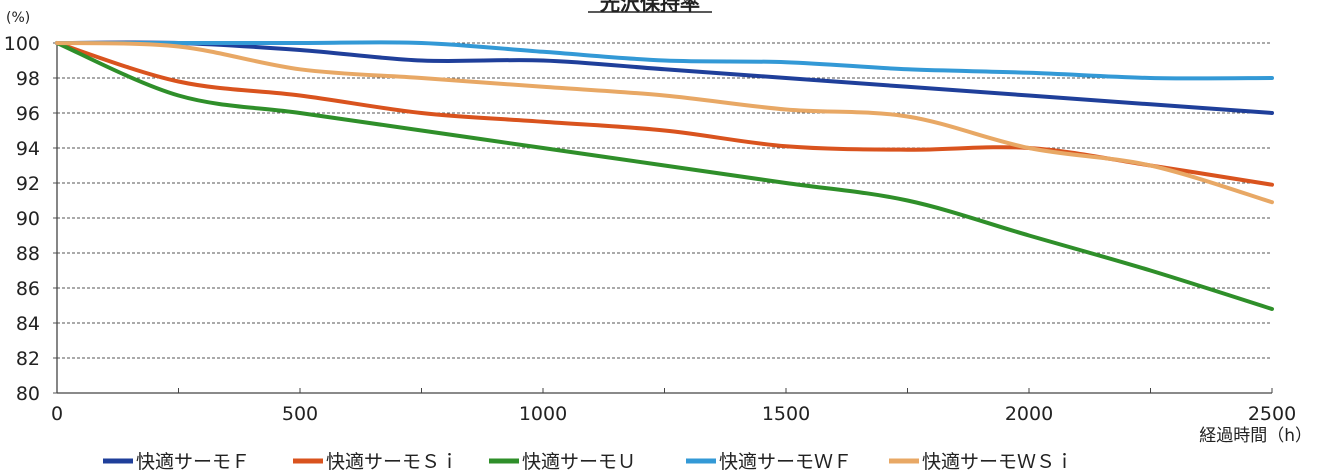 This screenshot has width=1319, height=472. I want to click on legend-label-3: 快適サーモＵ, so click(579, 461).